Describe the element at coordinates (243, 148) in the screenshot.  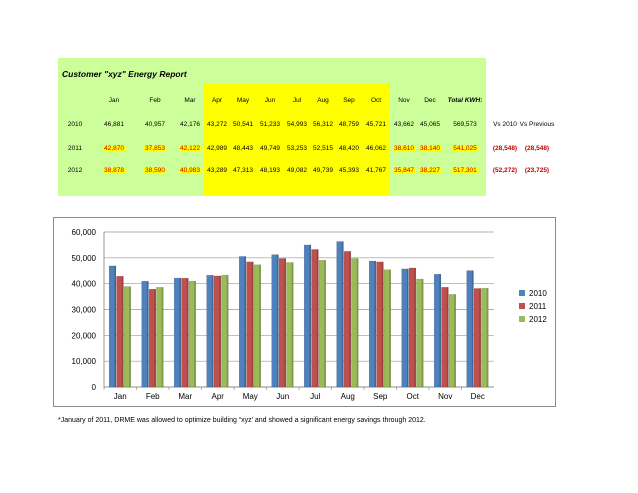
I see `table-cell: 48,443` at that location.